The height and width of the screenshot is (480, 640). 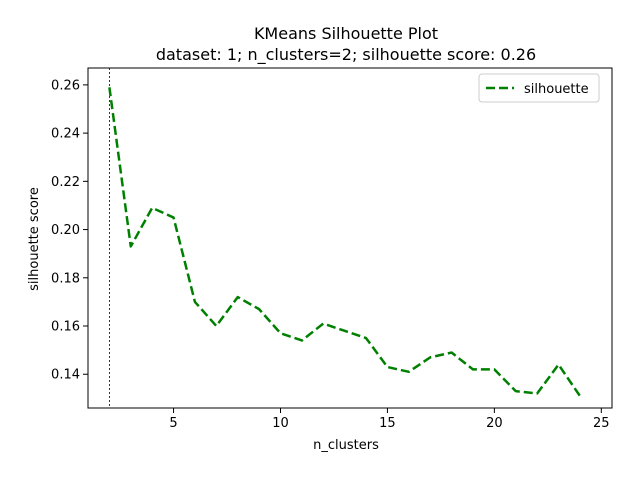 I want to click on y-tick-label: 0.20, so click(x=65, y=230).